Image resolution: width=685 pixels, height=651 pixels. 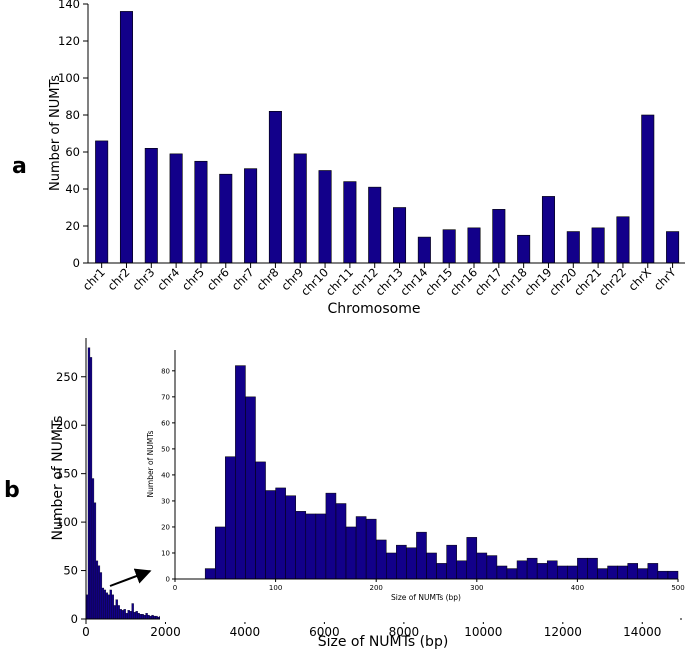 What do you see at coordinates (350, 222) in the screenshot?
I see `a-bar-chr11` at bounding box center [350, 222].